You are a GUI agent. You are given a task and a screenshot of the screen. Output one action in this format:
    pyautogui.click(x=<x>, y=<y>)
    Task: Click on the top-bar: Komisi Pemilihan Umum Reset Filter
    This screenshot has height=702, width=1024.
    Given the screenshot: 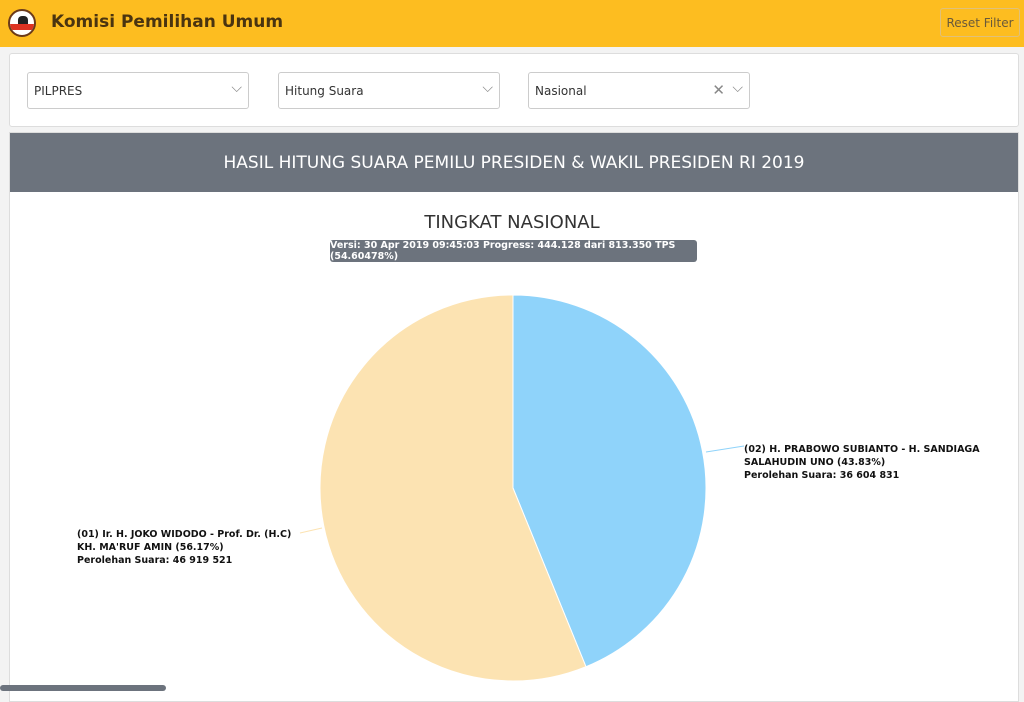 What is the action you would take?
    pyautogui.click(x=512, y=23)
    